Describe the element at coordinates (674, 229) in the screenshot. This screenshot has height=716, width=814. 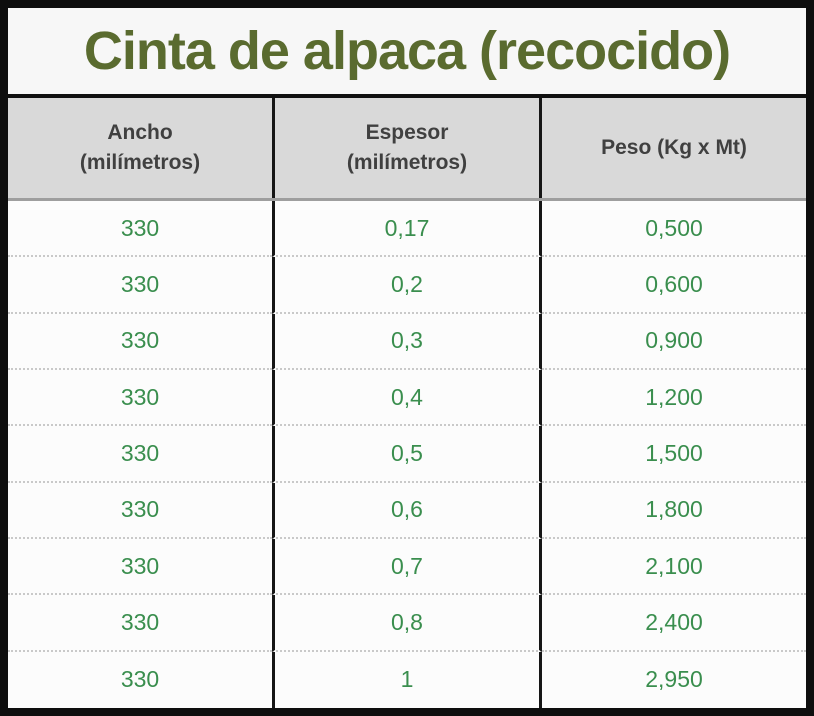
I see `cell-peso: 0,500` at that location.